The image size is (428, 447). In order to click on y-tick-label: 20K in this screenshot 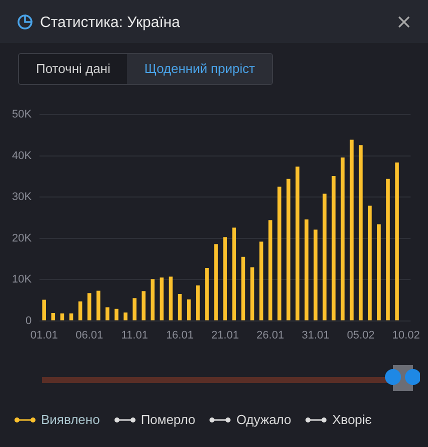, I will do `click(22, 238)`.